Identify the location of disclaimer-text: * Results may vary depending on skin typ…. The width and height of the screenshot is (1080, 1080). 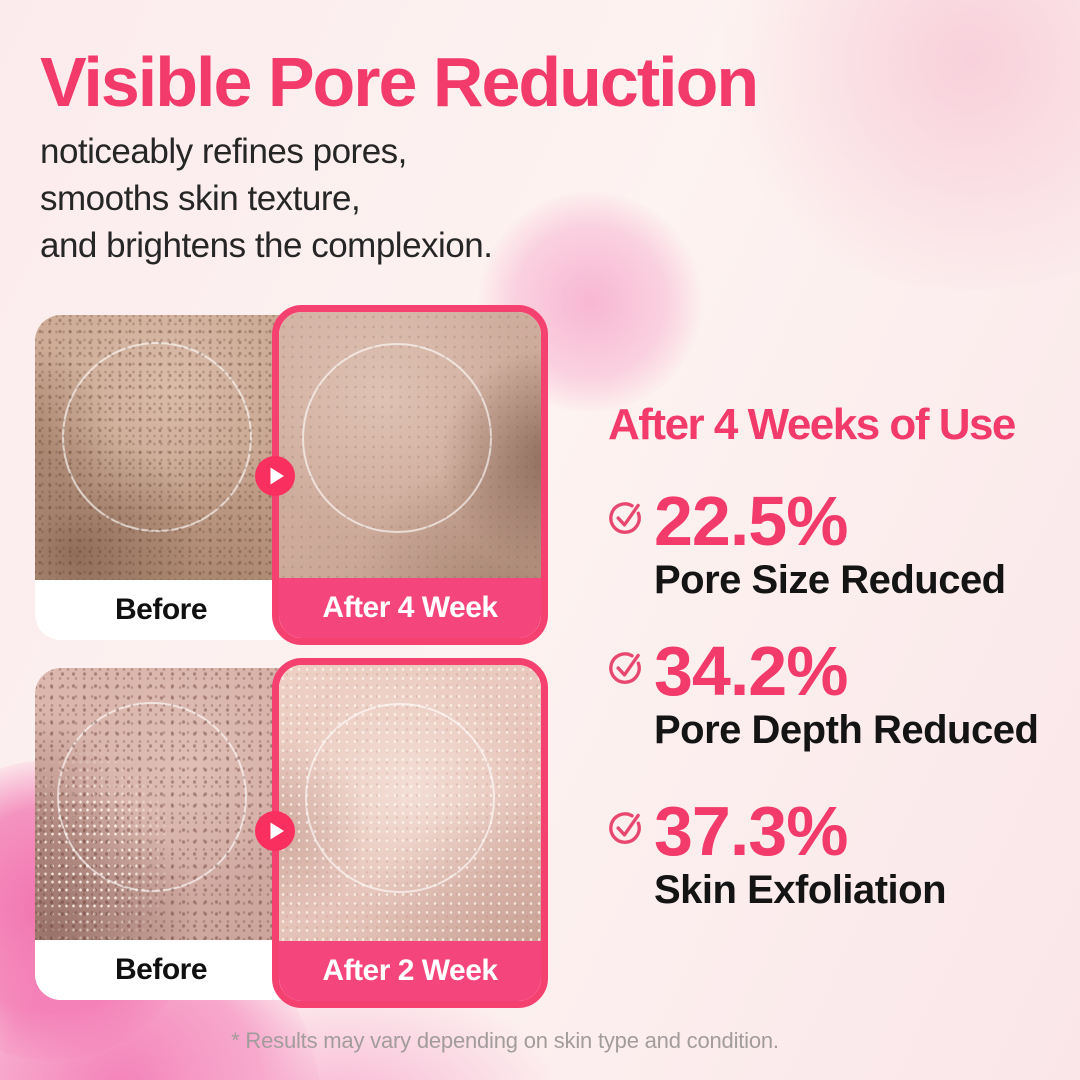
(505, 1040).